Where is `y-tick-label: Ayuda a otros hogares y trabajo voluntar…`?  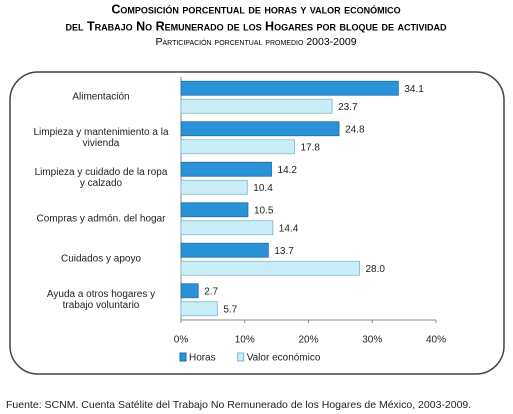 y-tick-label: Ayuda a otros hogares y trabajo voluntar… is located at coordinates (101, 299).